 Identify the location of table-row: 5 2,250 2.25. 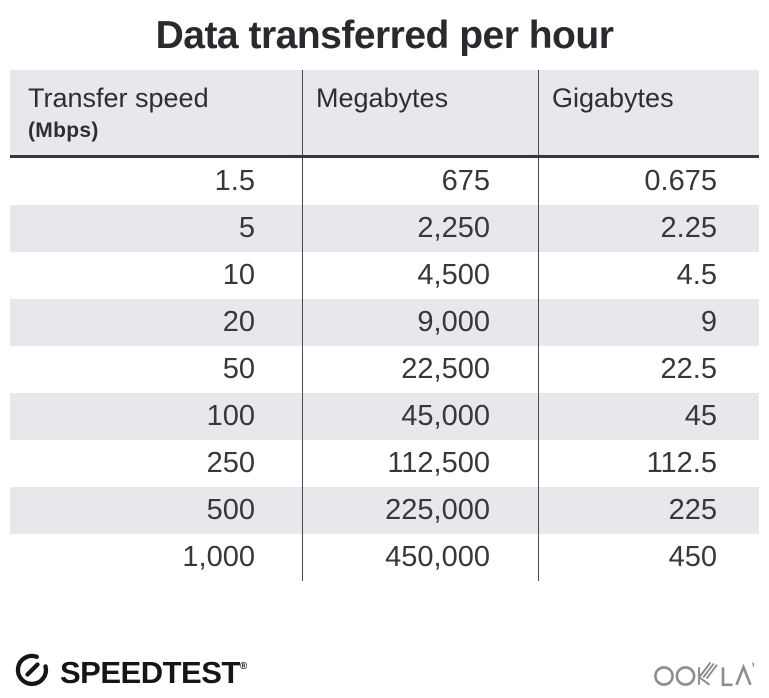
(384, 228).